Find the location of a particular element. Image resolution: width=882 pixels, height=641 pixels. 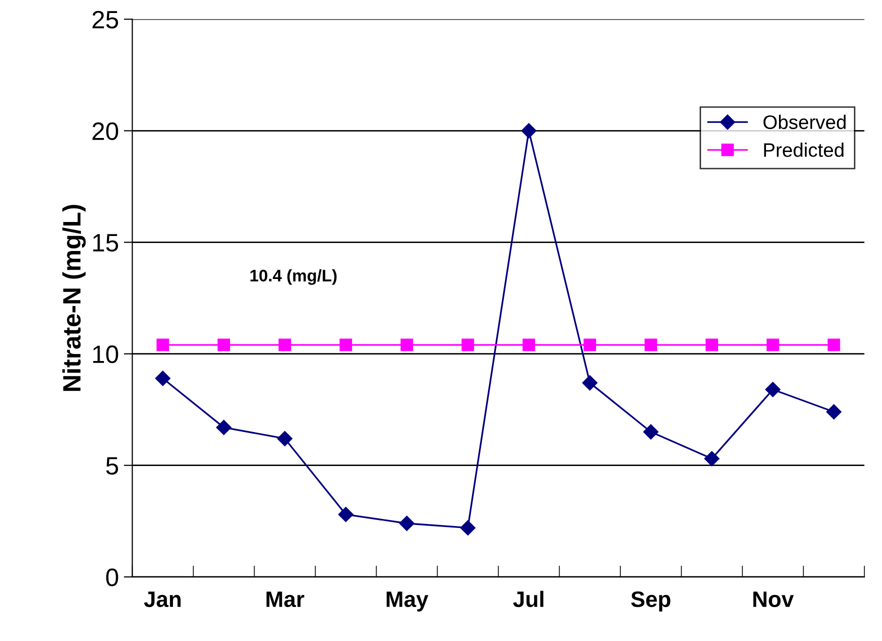

legend-label: Observed is located at coordinates (804, 122).